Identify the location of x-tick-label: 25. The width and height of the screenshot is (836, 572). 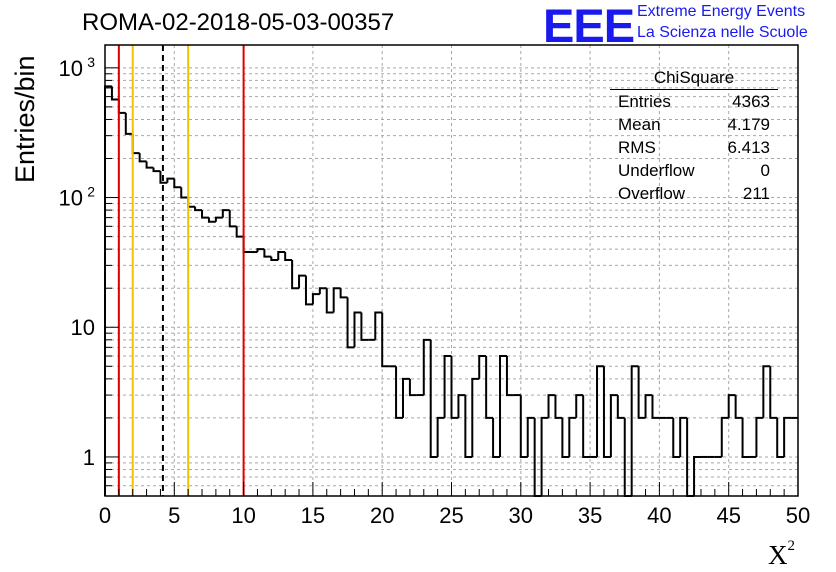
(451, 515).